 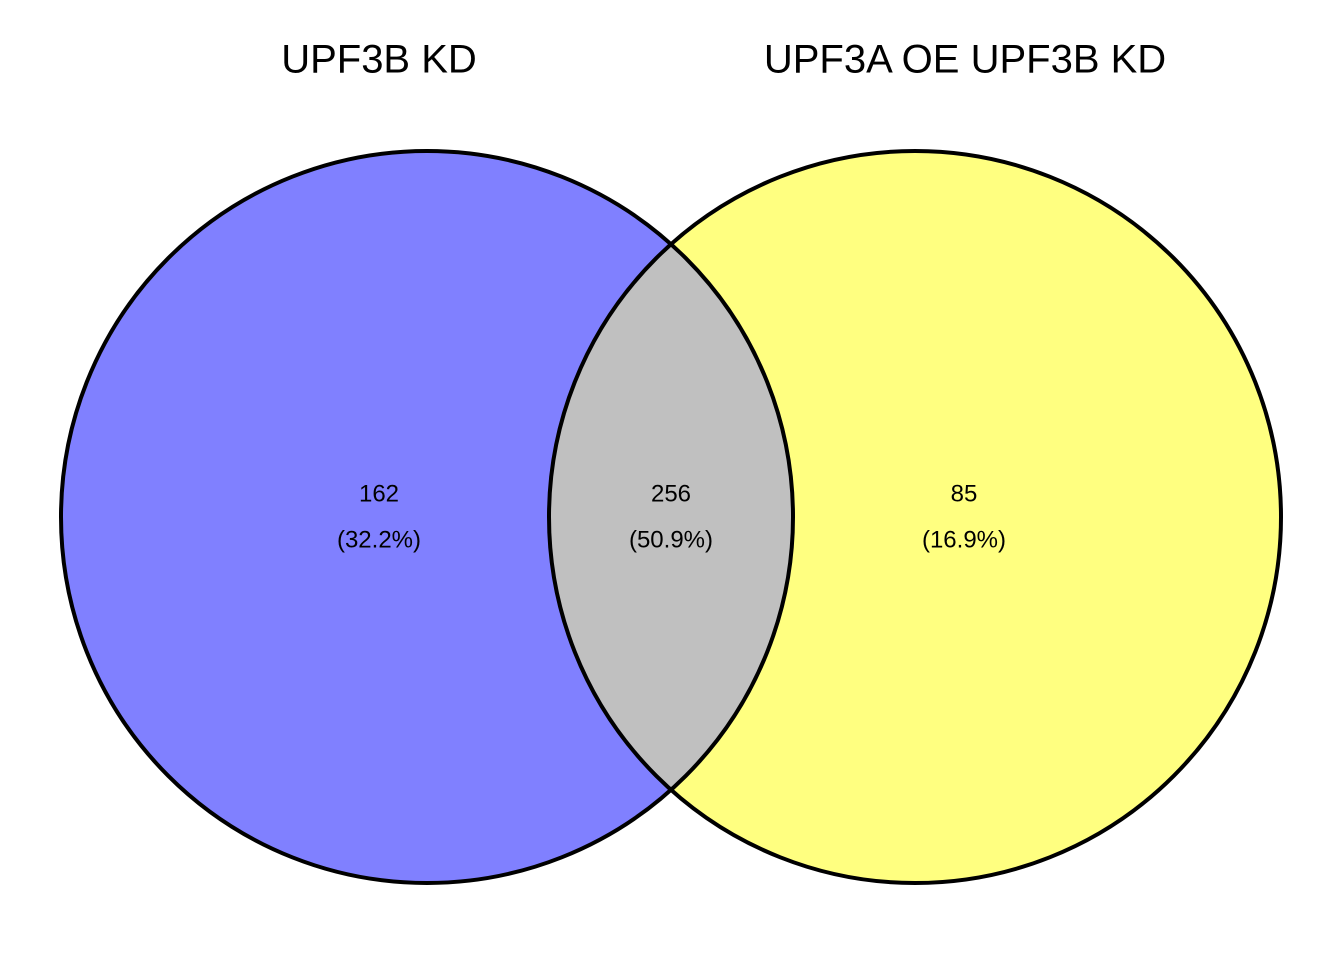 What do you see at coordinates (671, 539) in the screenshot?
I see `region-percent: (50.9%)` at bounding box center [671, 539].